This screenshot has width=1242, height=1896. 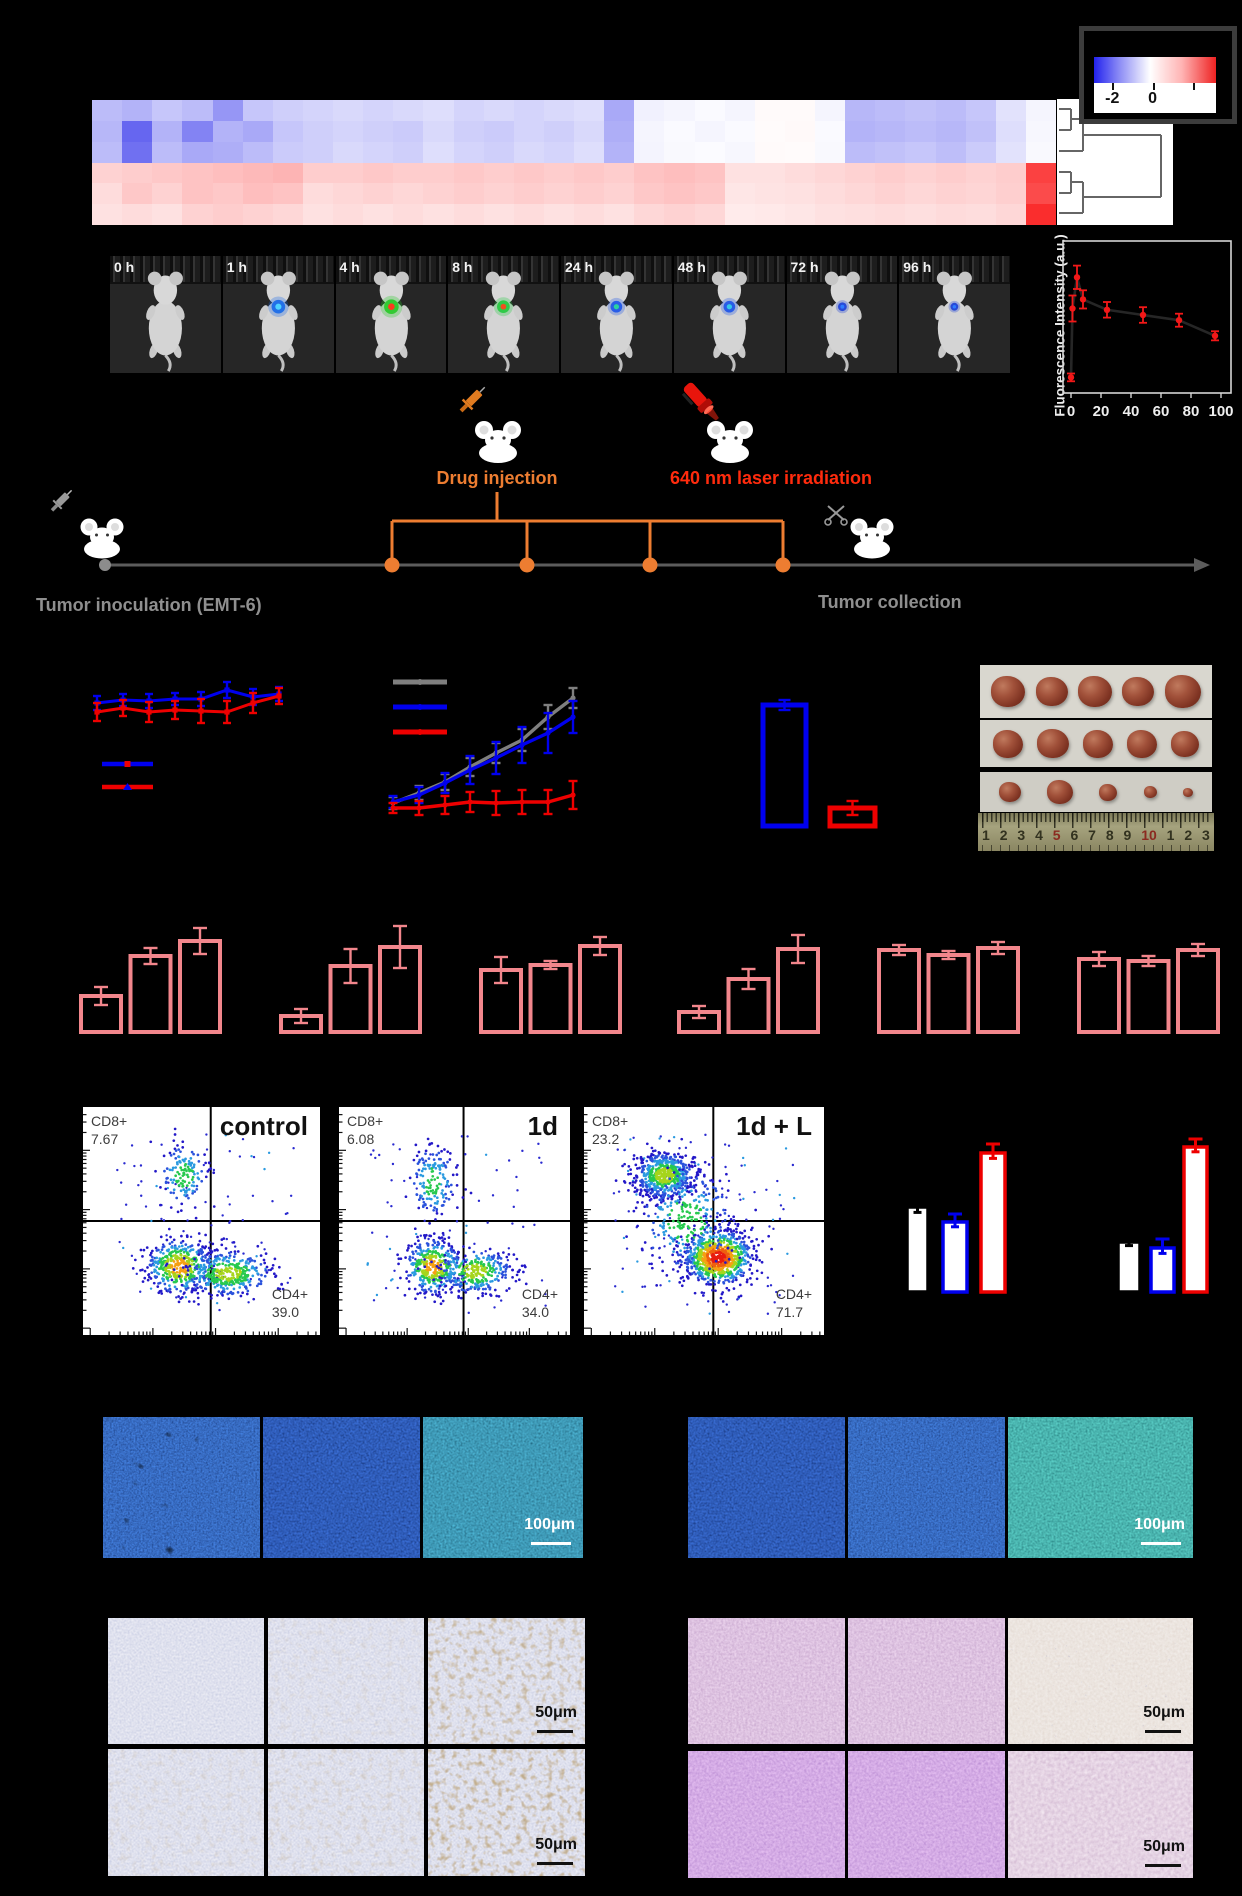 What do you see at coordinates (498, 443) in the screenshot?
I see `mouse-icon` at bounding box center [498, 443].